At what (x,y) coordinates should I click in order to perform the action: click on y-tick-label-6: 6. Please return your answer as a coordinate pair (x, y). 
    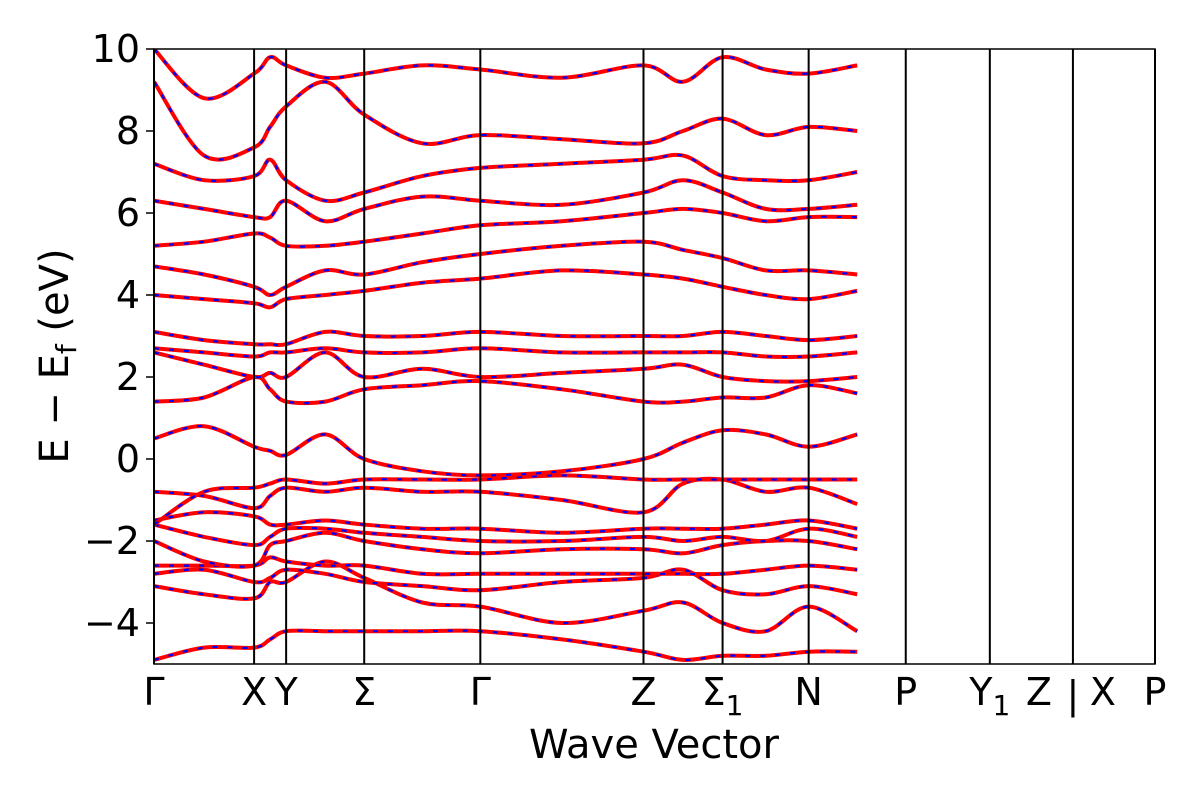
    Looking at the image, I should click on (128, 213).